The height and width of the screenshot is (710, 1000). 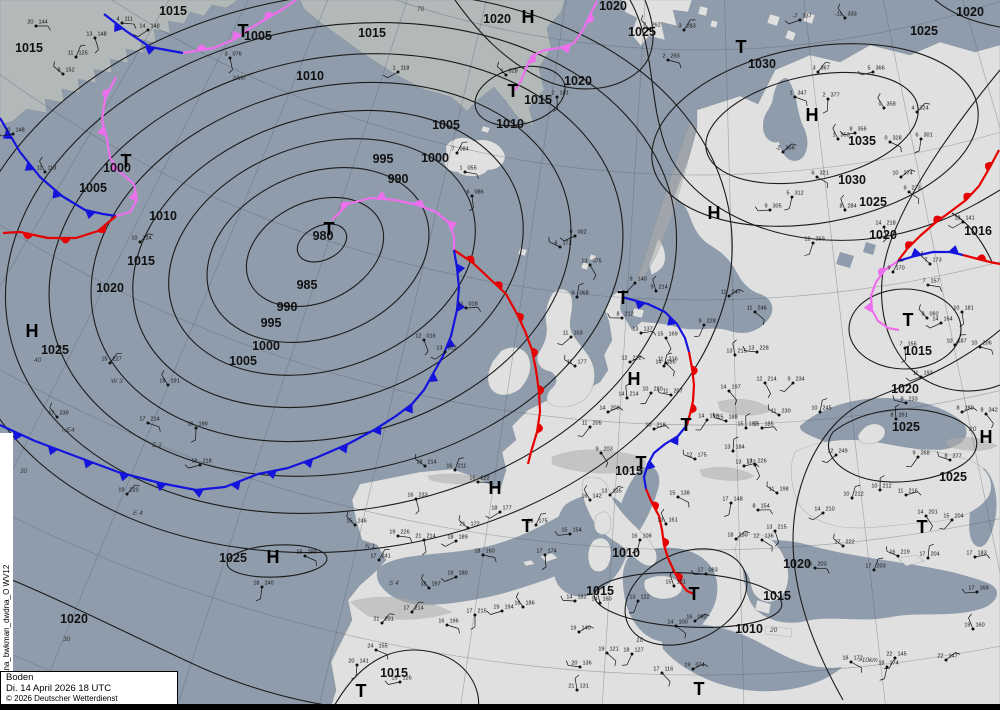 What do you see at coordinates (681, 583) in the screenshot?
I see `svg-text: 101` at bounding box center [681, 583].